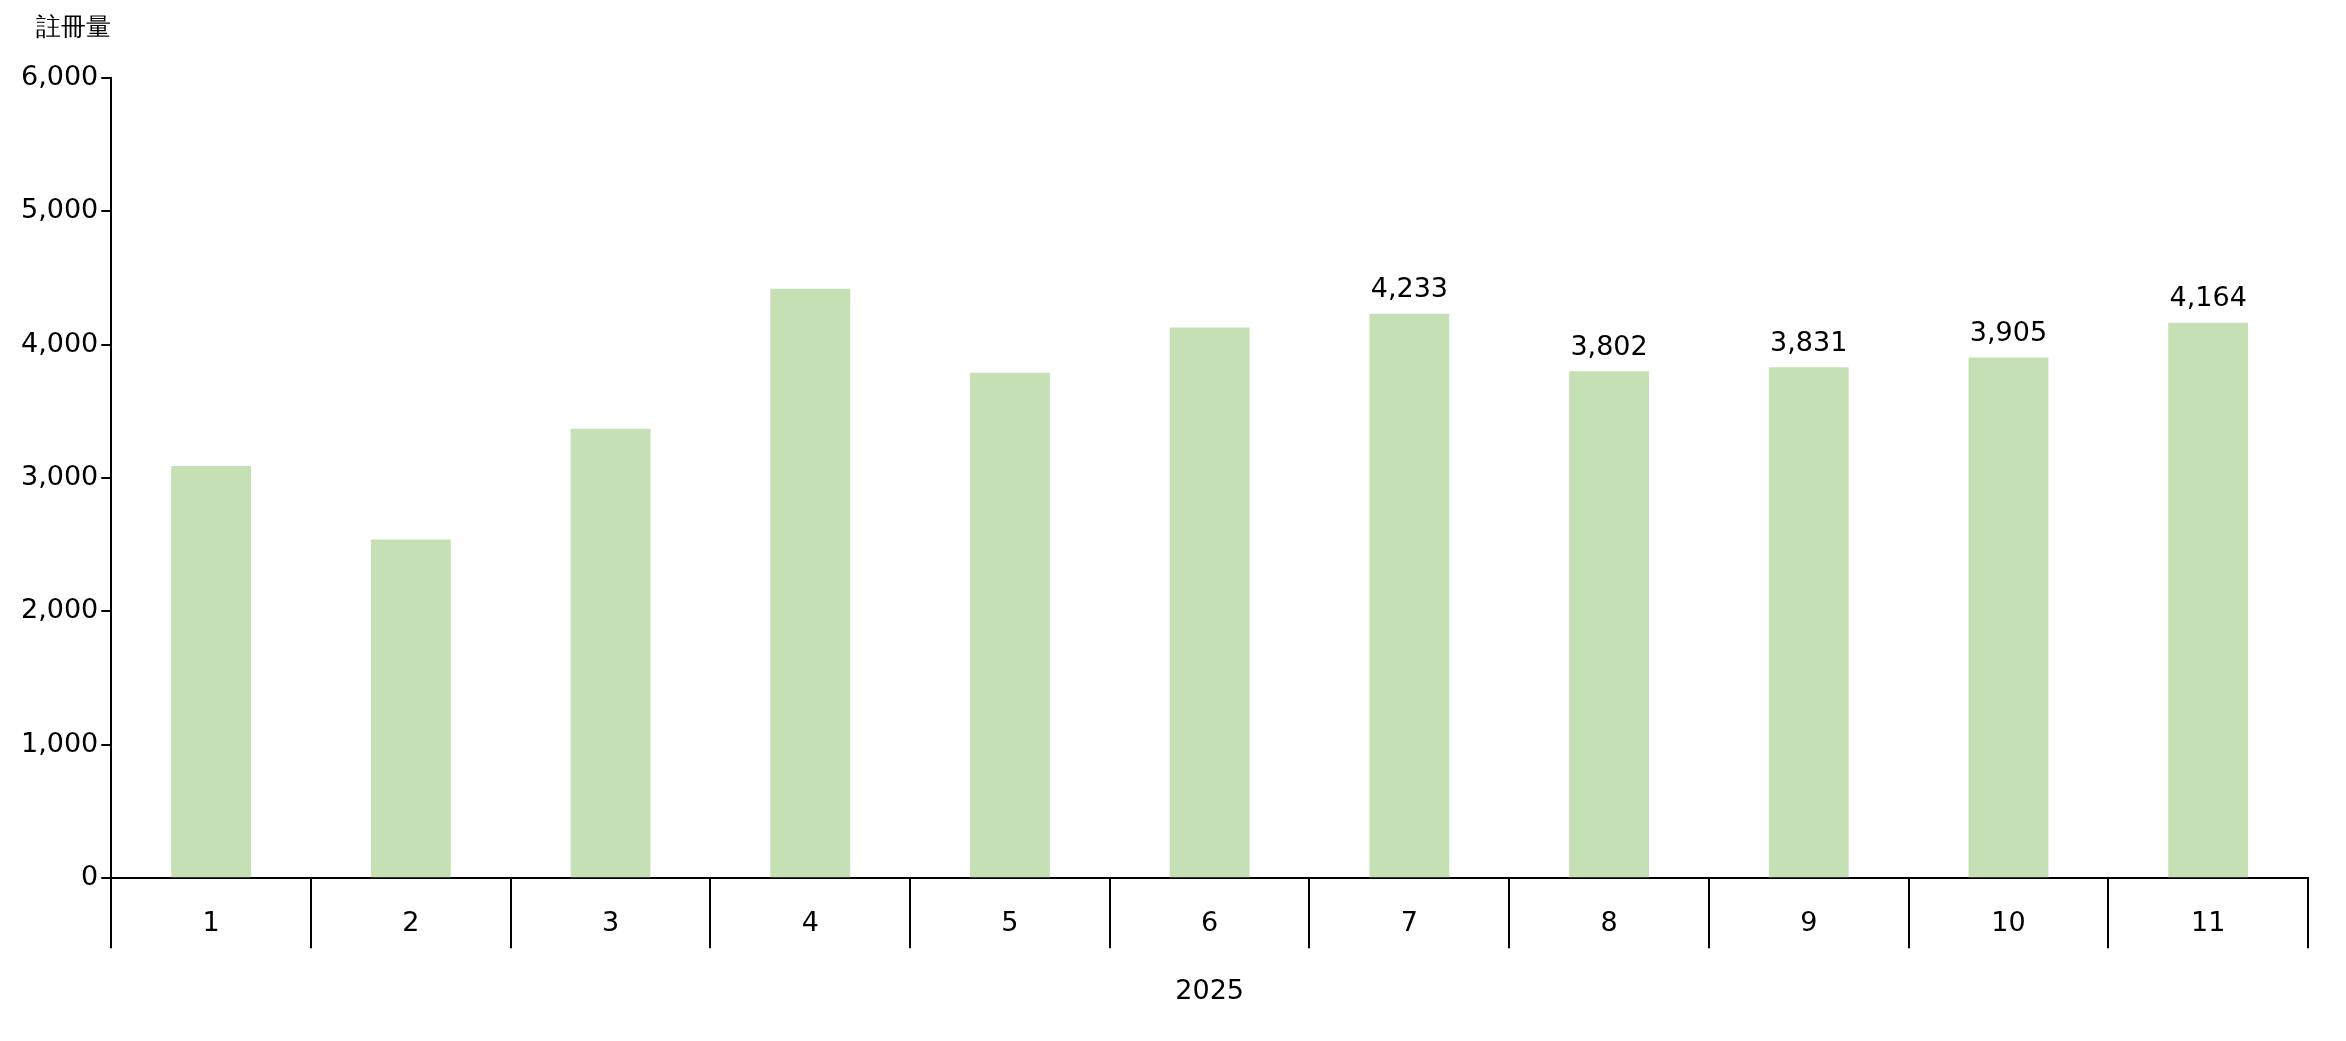  Describe the element at coordinates (411, 922) in the screenshot. I see `x-tick-label: 2` at that location.